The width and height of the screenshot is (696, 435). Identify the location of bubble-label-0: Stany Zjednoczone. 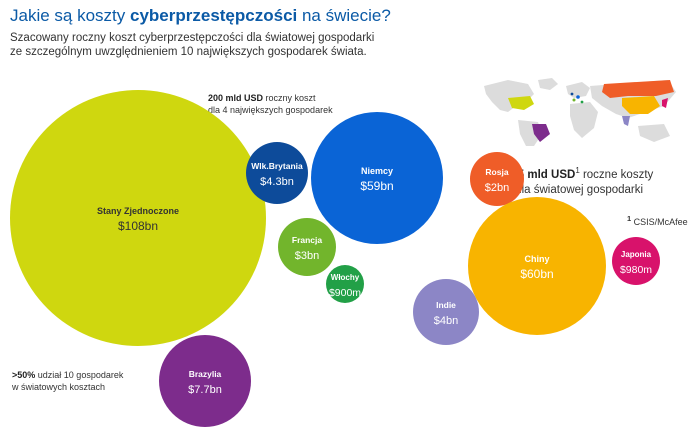
(138, 211).